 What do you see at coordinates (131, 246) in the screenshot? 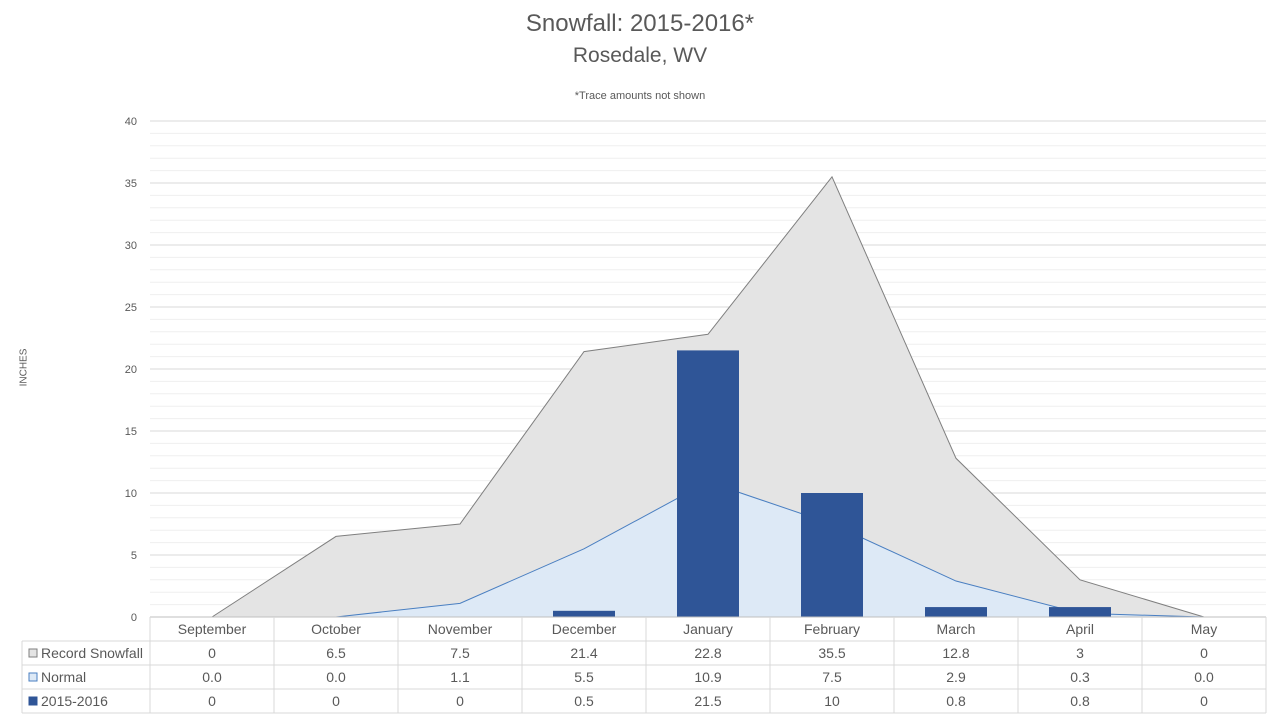
I see `y-tick-label: 30` at bounding box center [131, 246].